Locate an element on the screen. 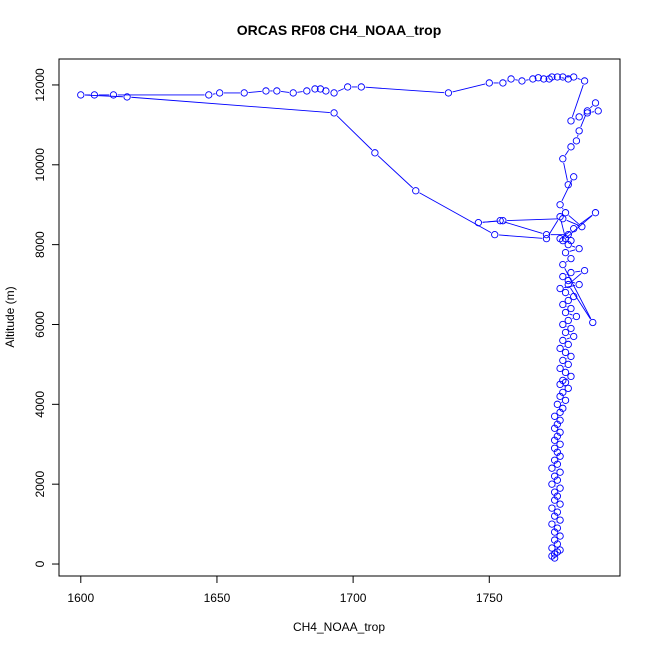 This screenshot has height=650, width=650. y-tick-label: 0 is located at coordinates (40, 563).